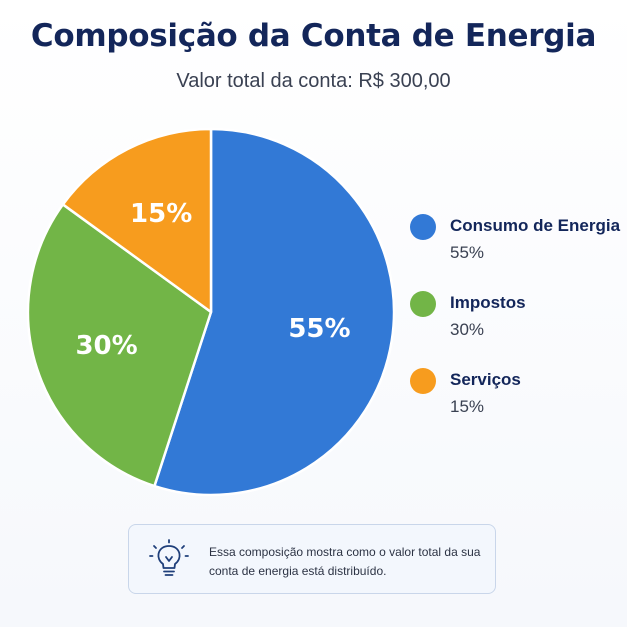 This screenshot has height=627, width=627. I want to click on legend-value: 15%, so click(467, 406).